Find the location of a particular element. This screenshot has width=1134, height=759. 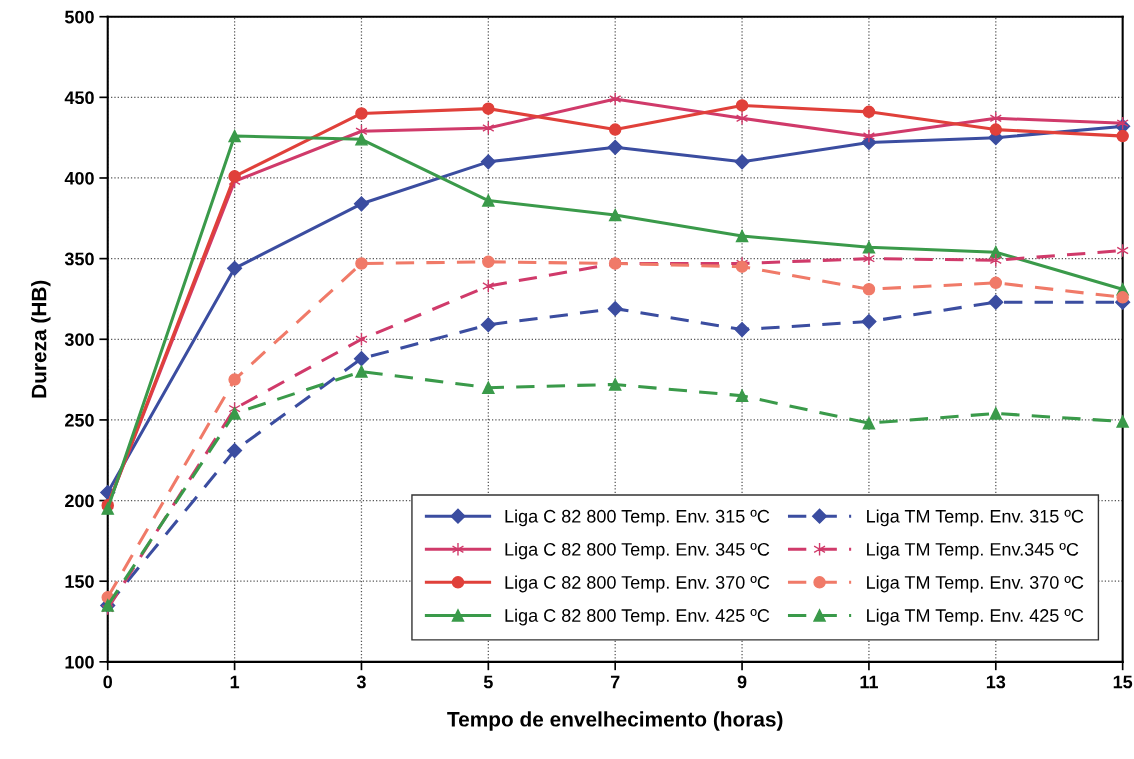

x-tick-label: 1 is located at coordinates (235, 682).